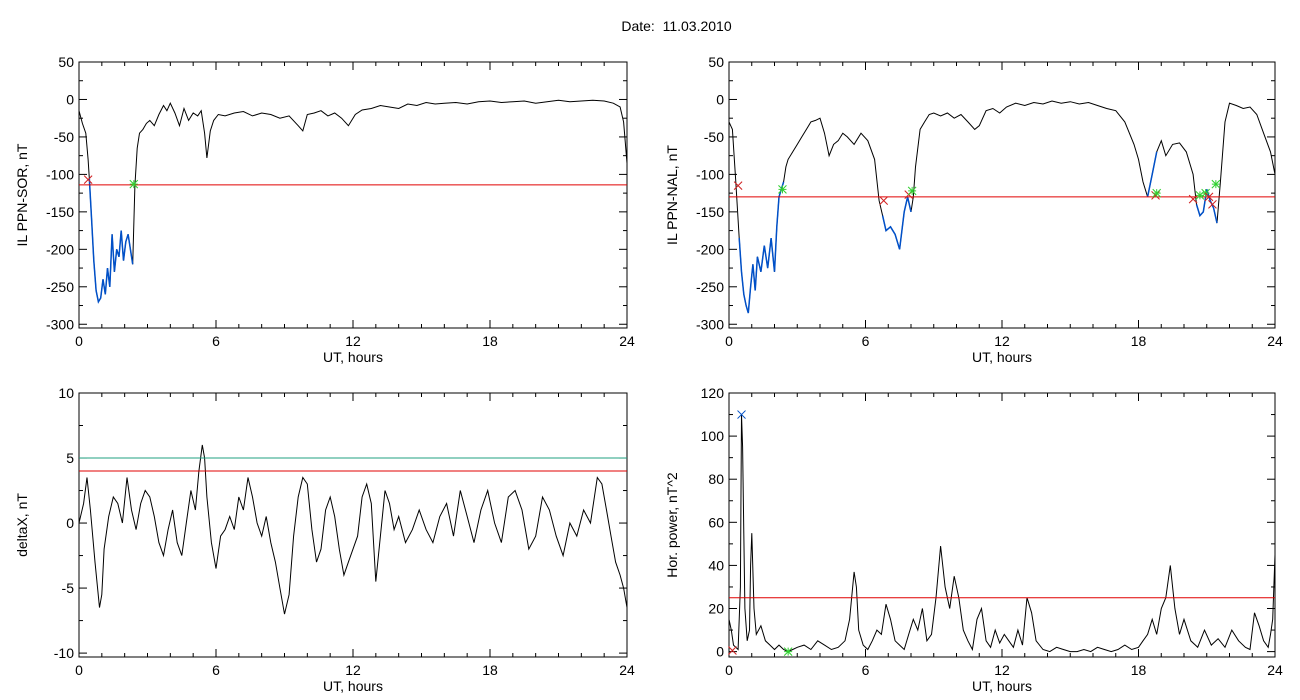 The image size is (1300, 700). What do you see at coordinates (64, 653) in the screenshot?
I see `y-tick-label: -10` at bounding box center [64, 653].